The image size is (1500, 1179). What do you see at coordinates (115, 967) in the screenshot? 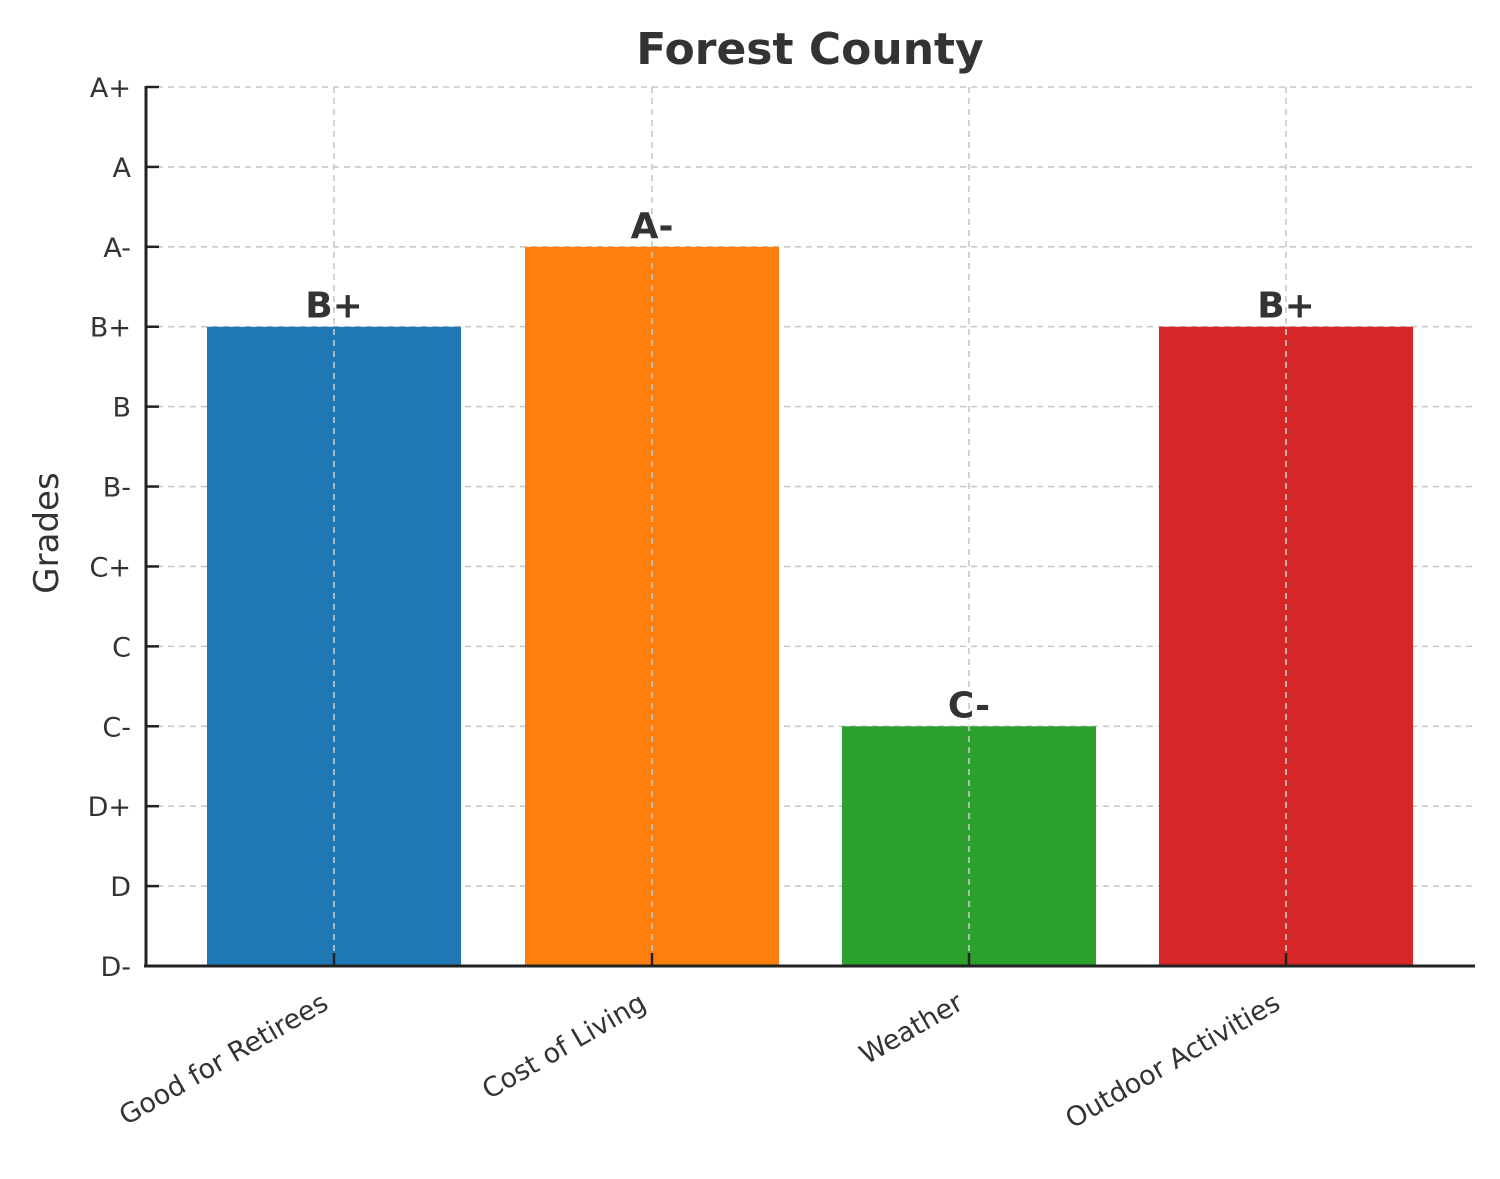
I see `y-tick-label: D-` at bounding box center [115, 967].